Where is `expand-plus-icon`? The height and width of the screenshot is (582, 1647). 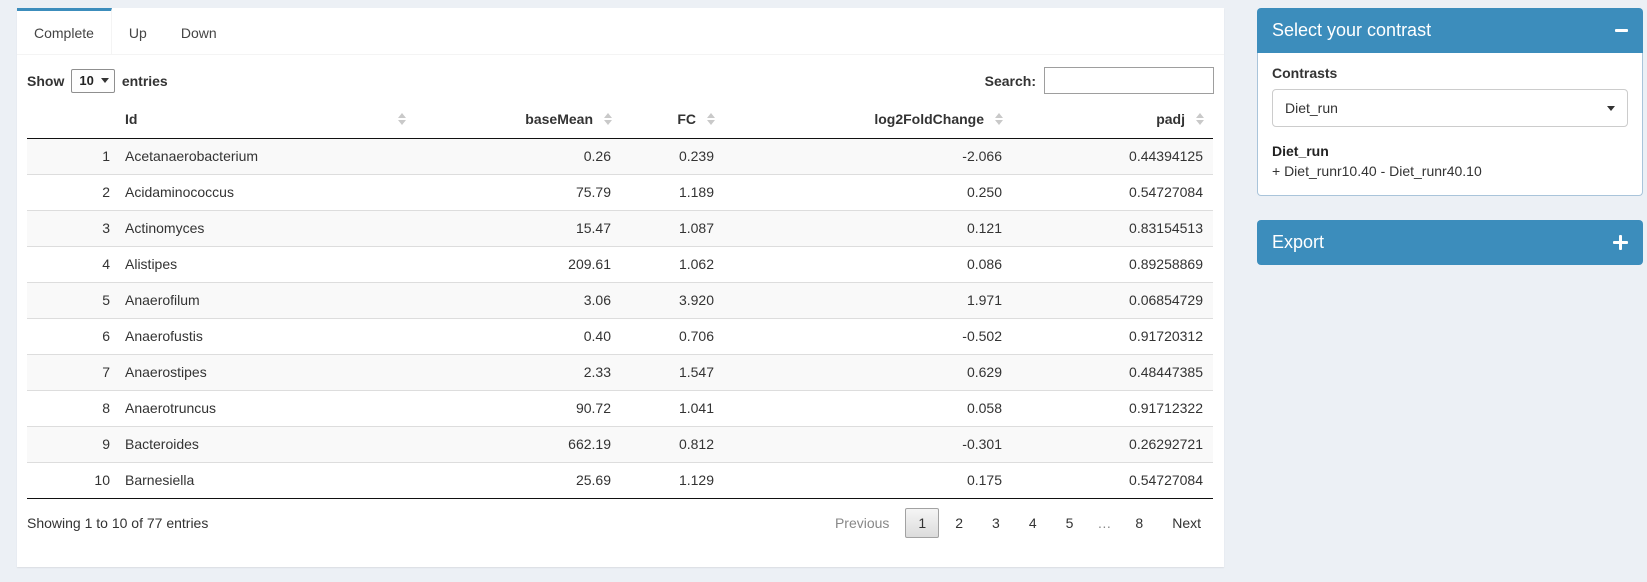 expand-plus-icon is located at coordinates (1620, 242).